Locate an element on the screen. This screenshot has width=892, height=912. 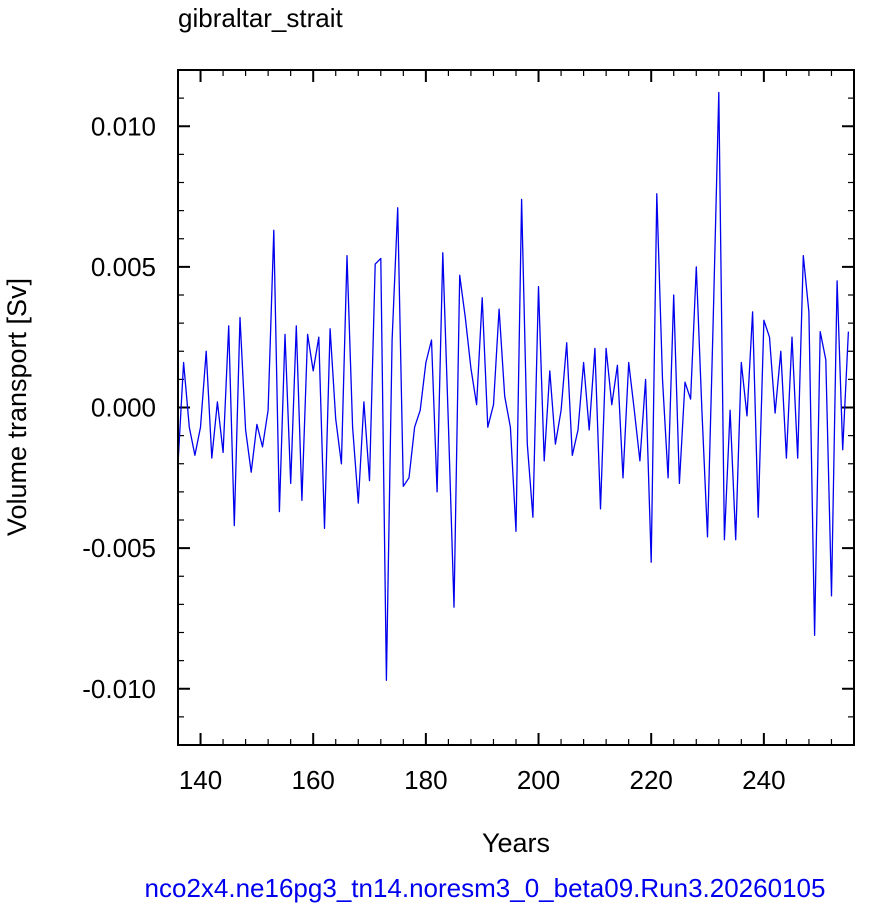
chart-title: gibraltar_strait is located at coordinates (261, 18).